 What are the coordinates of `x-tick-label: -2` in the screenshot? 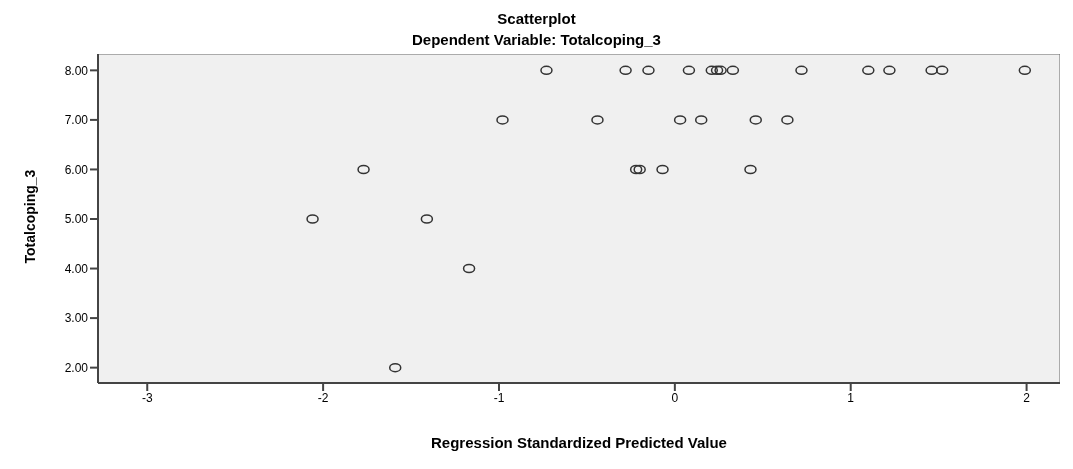 It's located at (323, 397).